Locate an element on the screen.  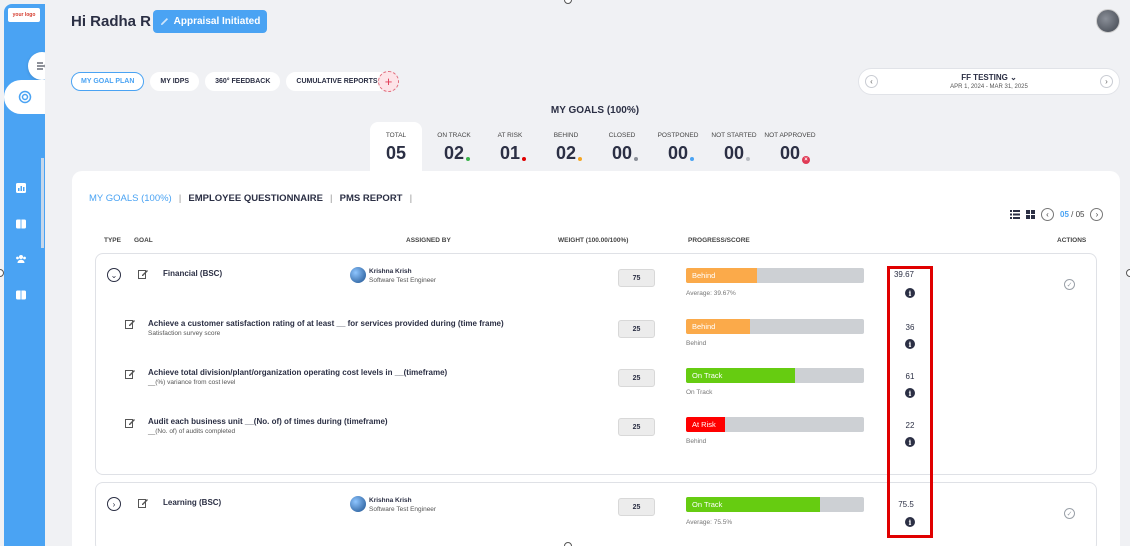
progress-bar: At Risk is located at coordinates (775, 424).